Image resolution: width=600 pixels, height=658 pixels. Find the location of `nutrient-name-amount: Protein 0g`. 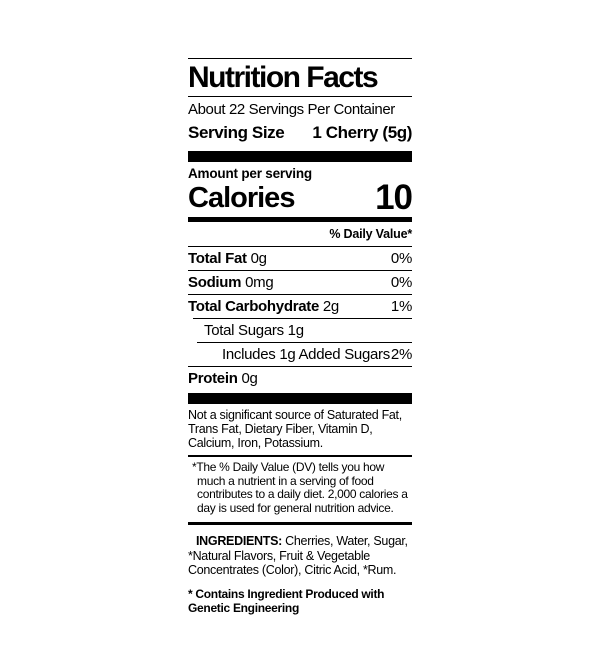

nutrient-name-amount: Protein 0g is located at coordinates (223, 378).